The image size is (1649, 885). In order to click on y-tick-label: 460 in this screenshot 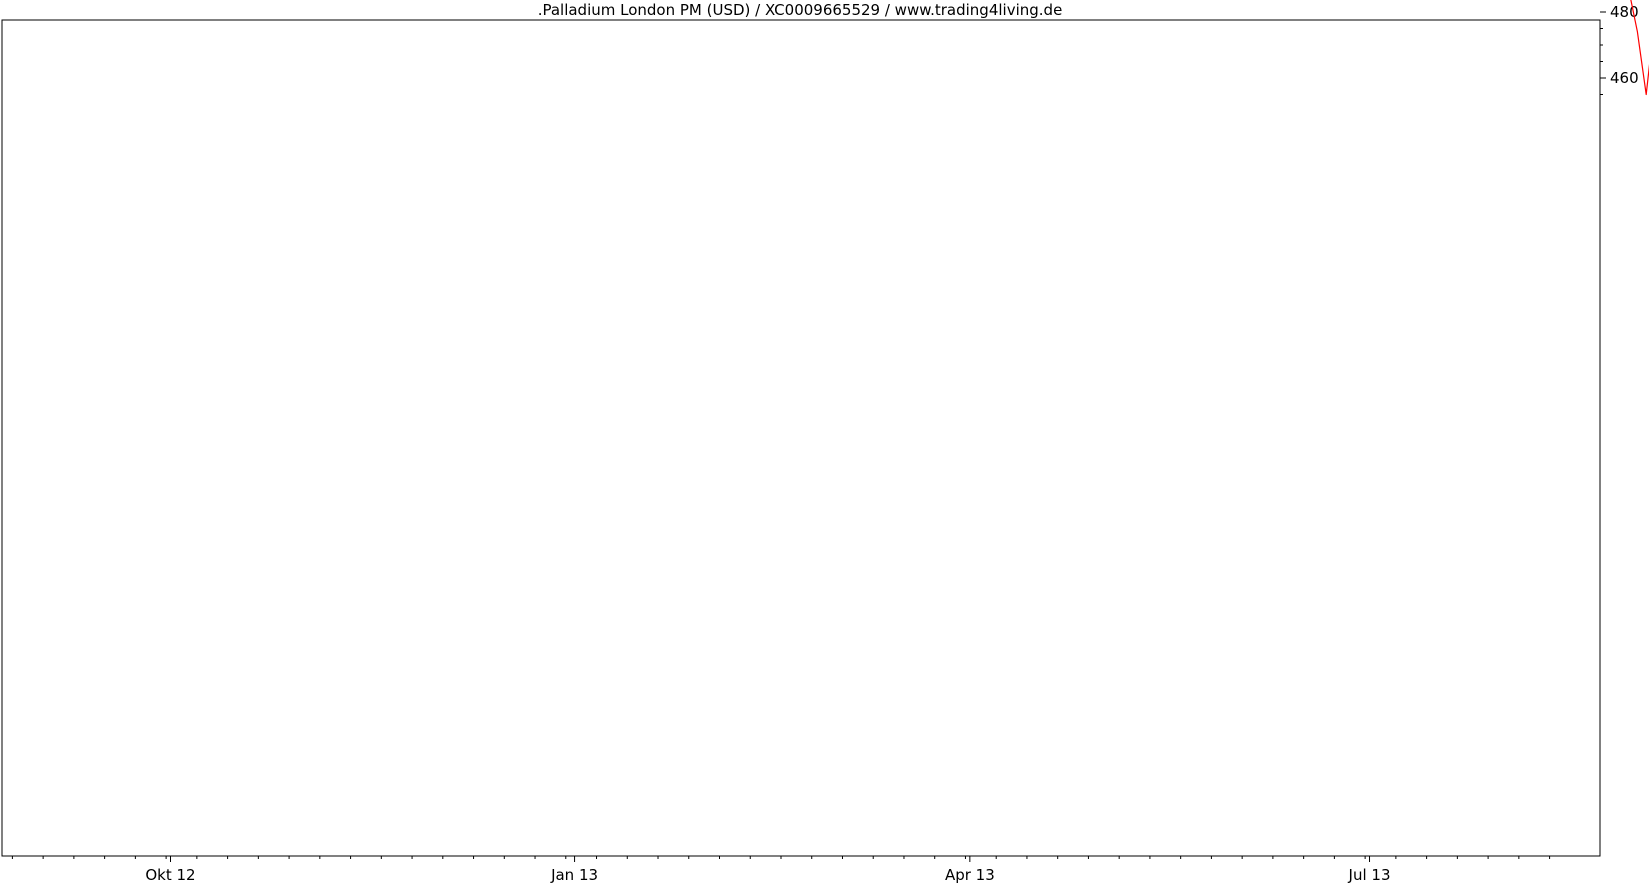, I will do `click(1624, 78)`.